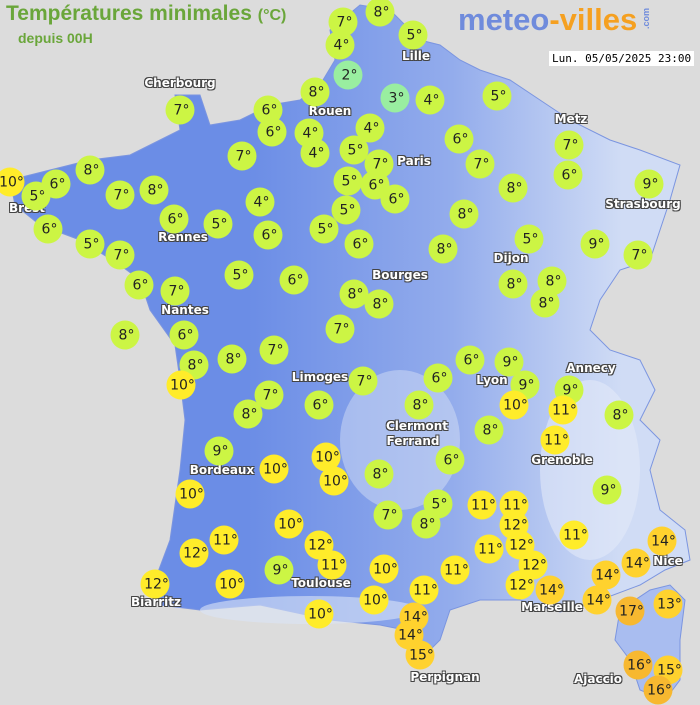 This screenshot has height=705, width=700. I want to click on temperature-marker: 3°, so click(395, 98).